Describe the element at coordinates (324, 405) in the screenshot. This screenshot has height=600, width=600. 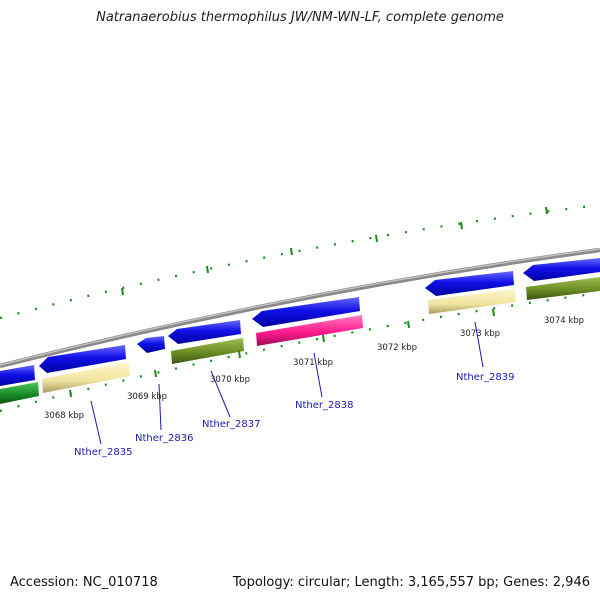
I see `locus-label: Nther_2838` at that location.